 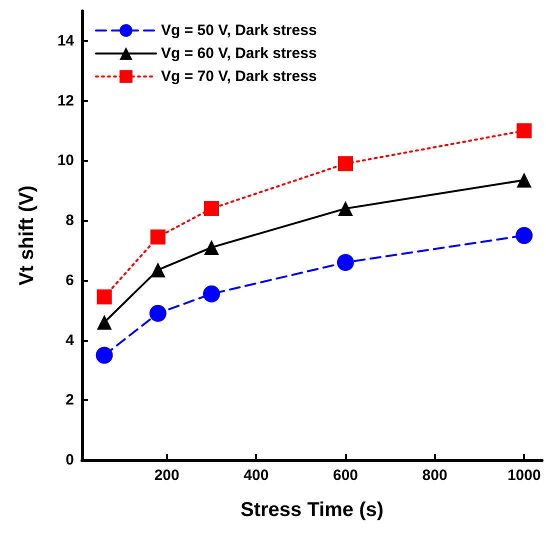 What do you see at coordinates (66, 41) in the screenshot?
I see `y-tick-label: 14` at bounding box center [66, 41].